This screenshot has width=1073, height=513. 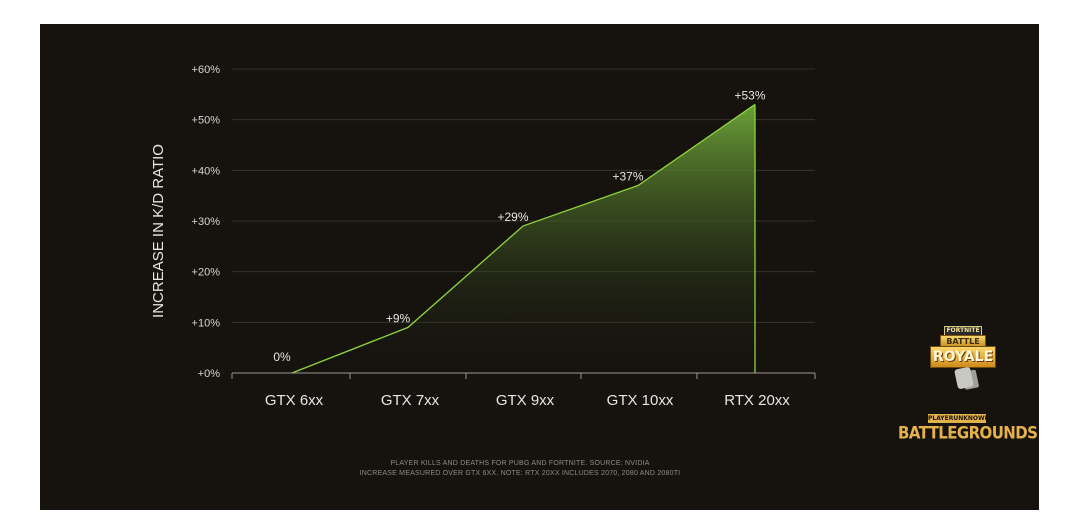 I want to click on y-tick-label: +50%, so click(x=206, y=121).